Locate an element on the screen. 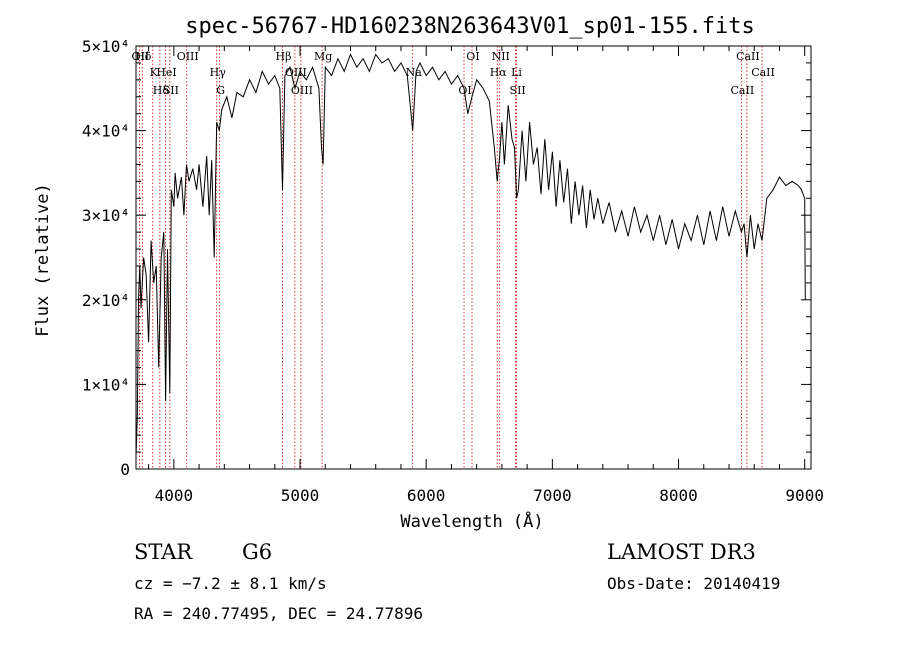  spectral-line-label: NII is located at coordinates (501, 56).